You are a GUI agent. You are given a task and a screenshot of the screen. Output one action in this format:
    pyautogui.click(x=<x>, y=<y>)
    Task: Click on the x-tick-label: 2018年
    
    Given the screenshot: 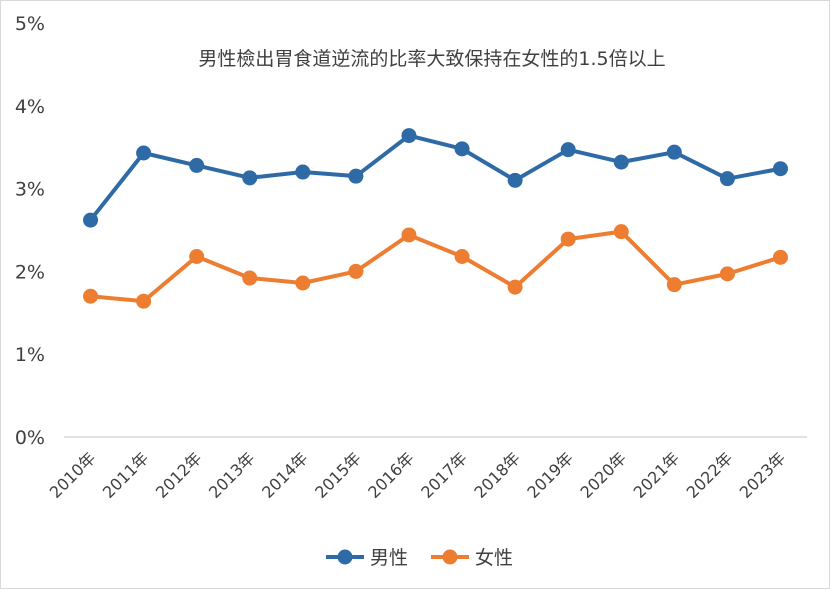 What is the action you would take?
    pyautogui.click(x=497, y=475)
    